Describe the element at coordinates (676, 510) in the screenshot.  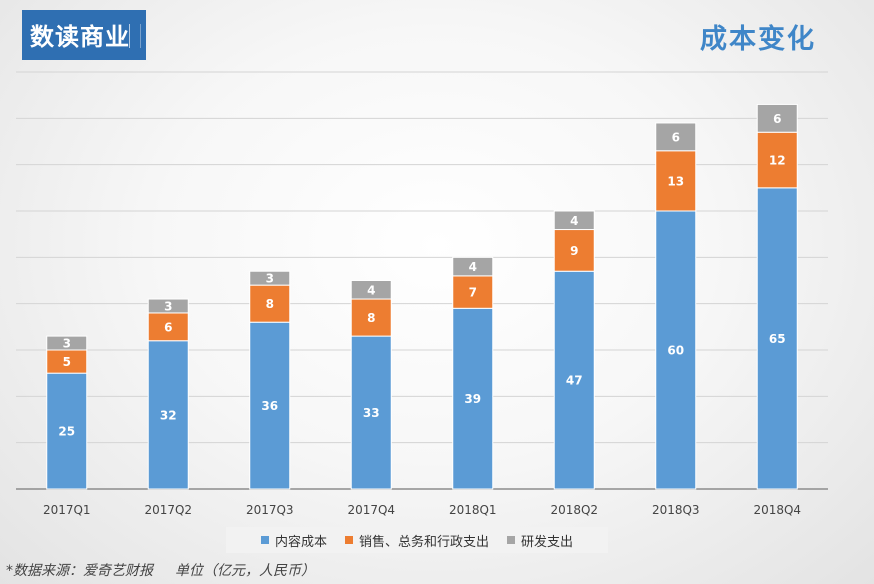
I see `x-tick-label: 2018Q3` at that location.